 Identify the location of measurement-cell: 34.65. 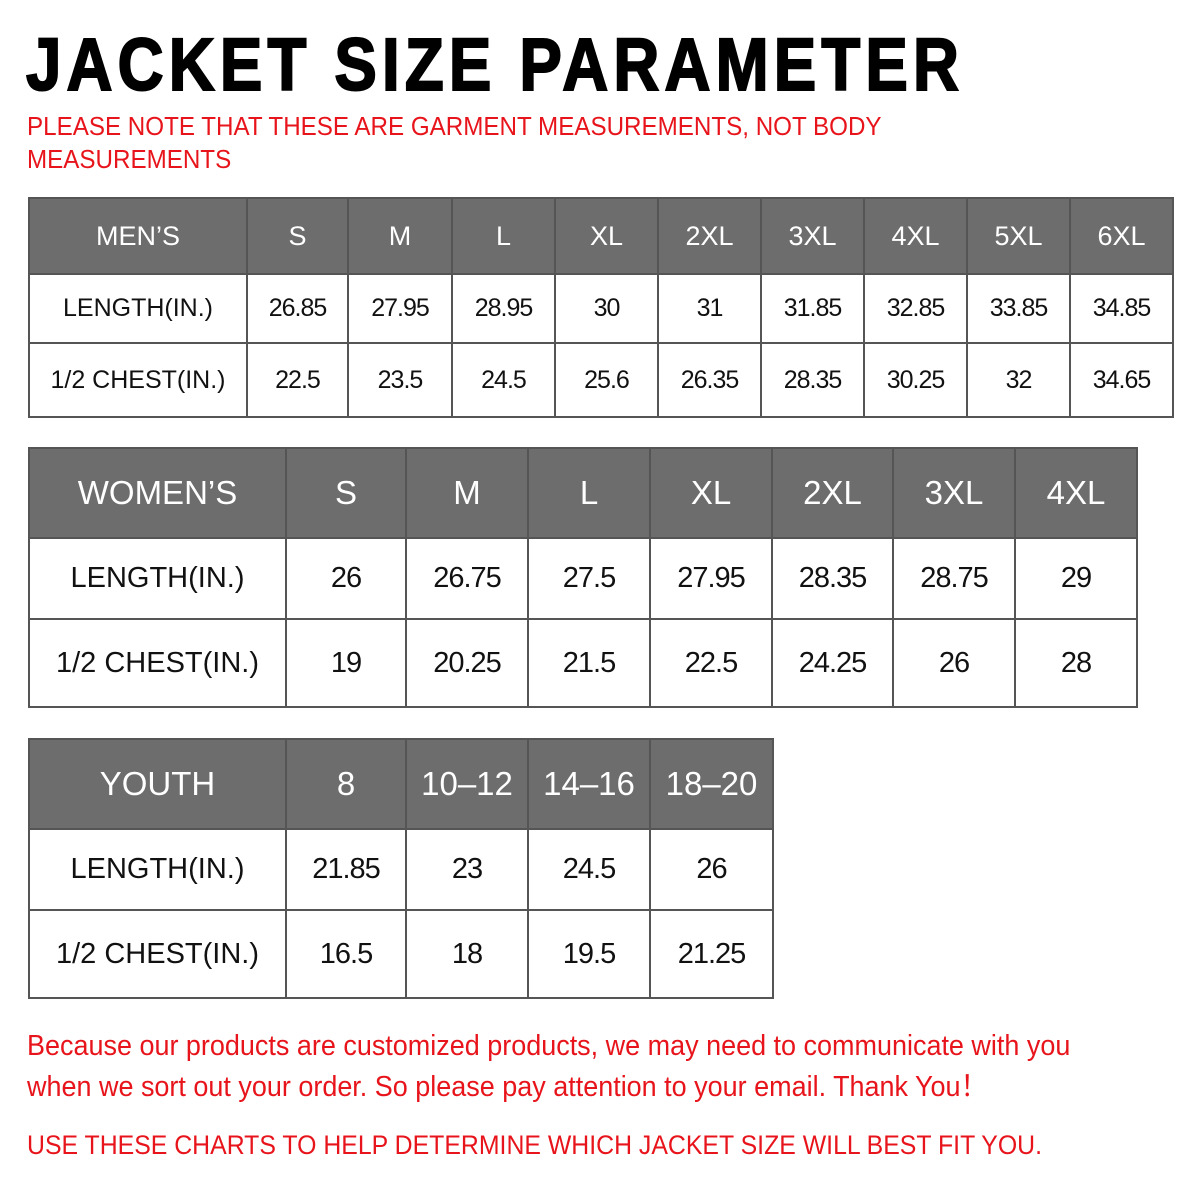
(1121, 380).